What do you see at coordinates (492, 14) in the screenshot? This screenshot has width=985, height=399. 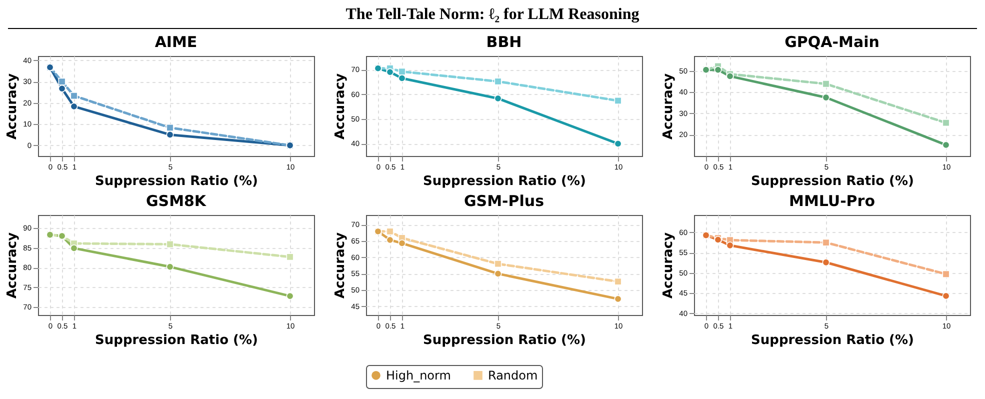 I see `text: The Tell-Tale Norm: ℓ₂ for LLM Reasoning` at bounding box center [492, 14].